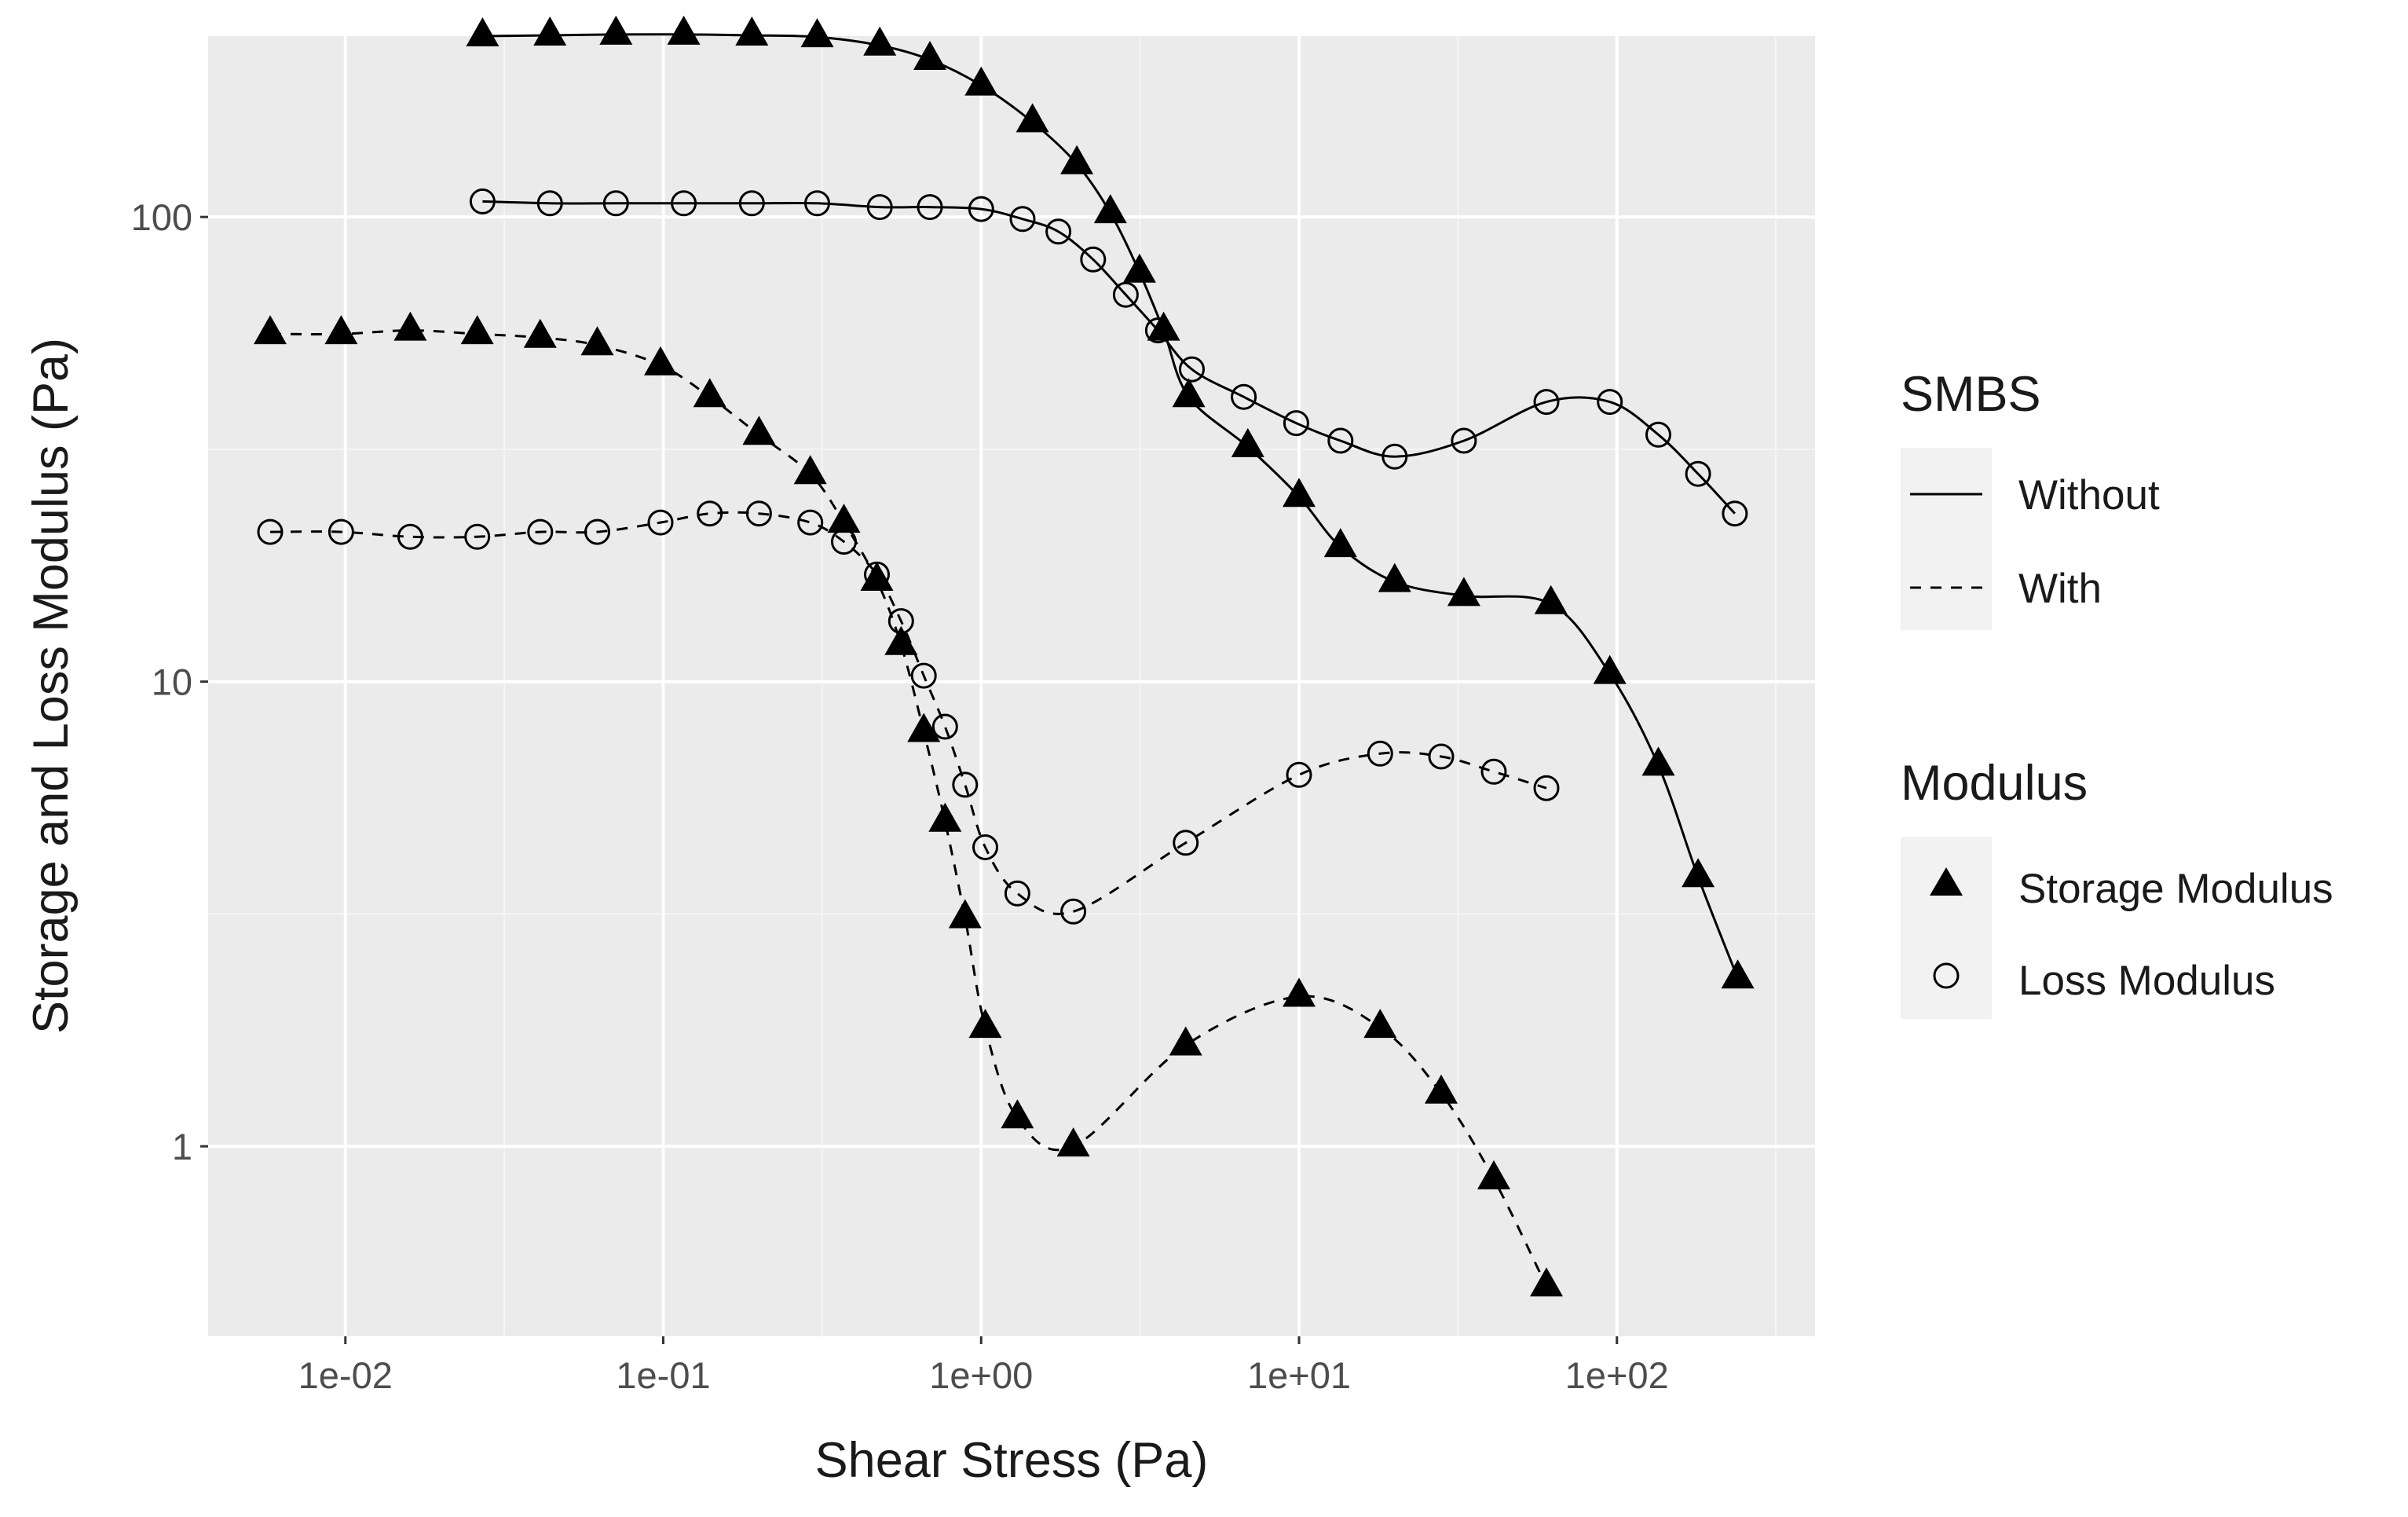 The width and height of the screenshot is (2408, 1517). Describe the element at coordinates (981, 1375) in the screenshot. I see `x-tick-label: 1e+00` at that location.